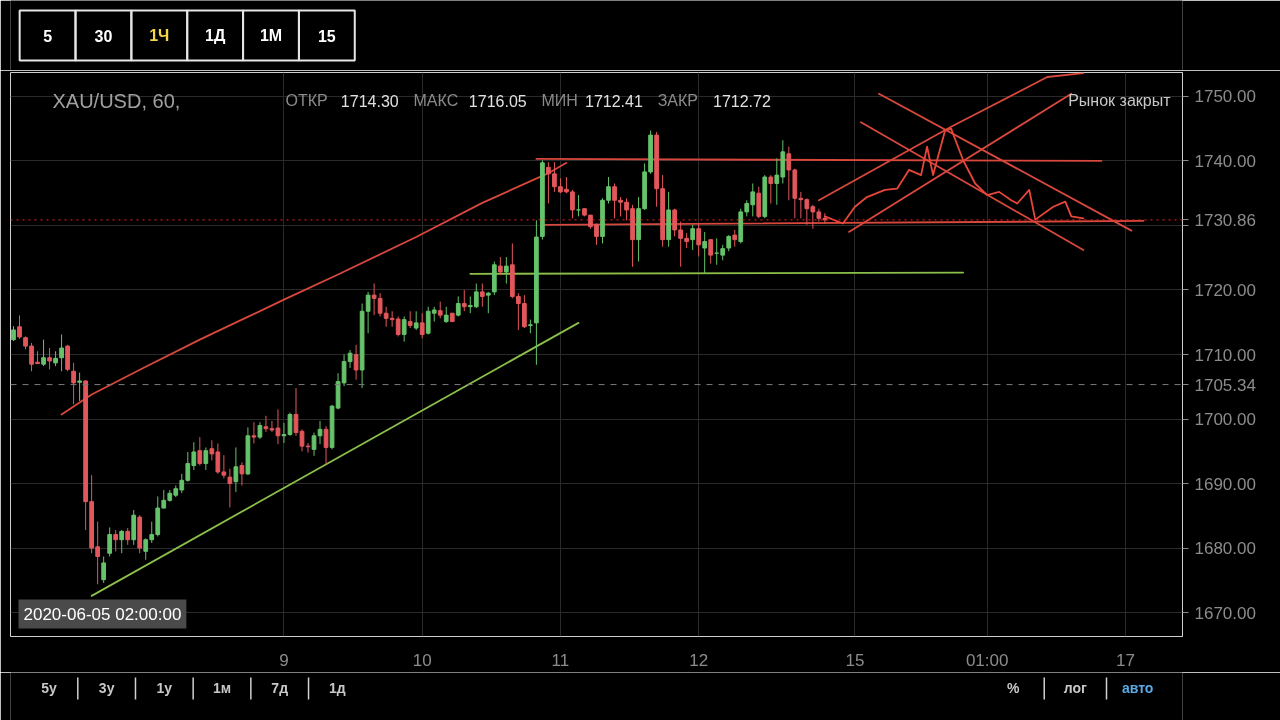 Image resolution: width=1280 pixels, height=720 pixels. I want to click on ref-line-label: 1705.34, so click(1225, 385).